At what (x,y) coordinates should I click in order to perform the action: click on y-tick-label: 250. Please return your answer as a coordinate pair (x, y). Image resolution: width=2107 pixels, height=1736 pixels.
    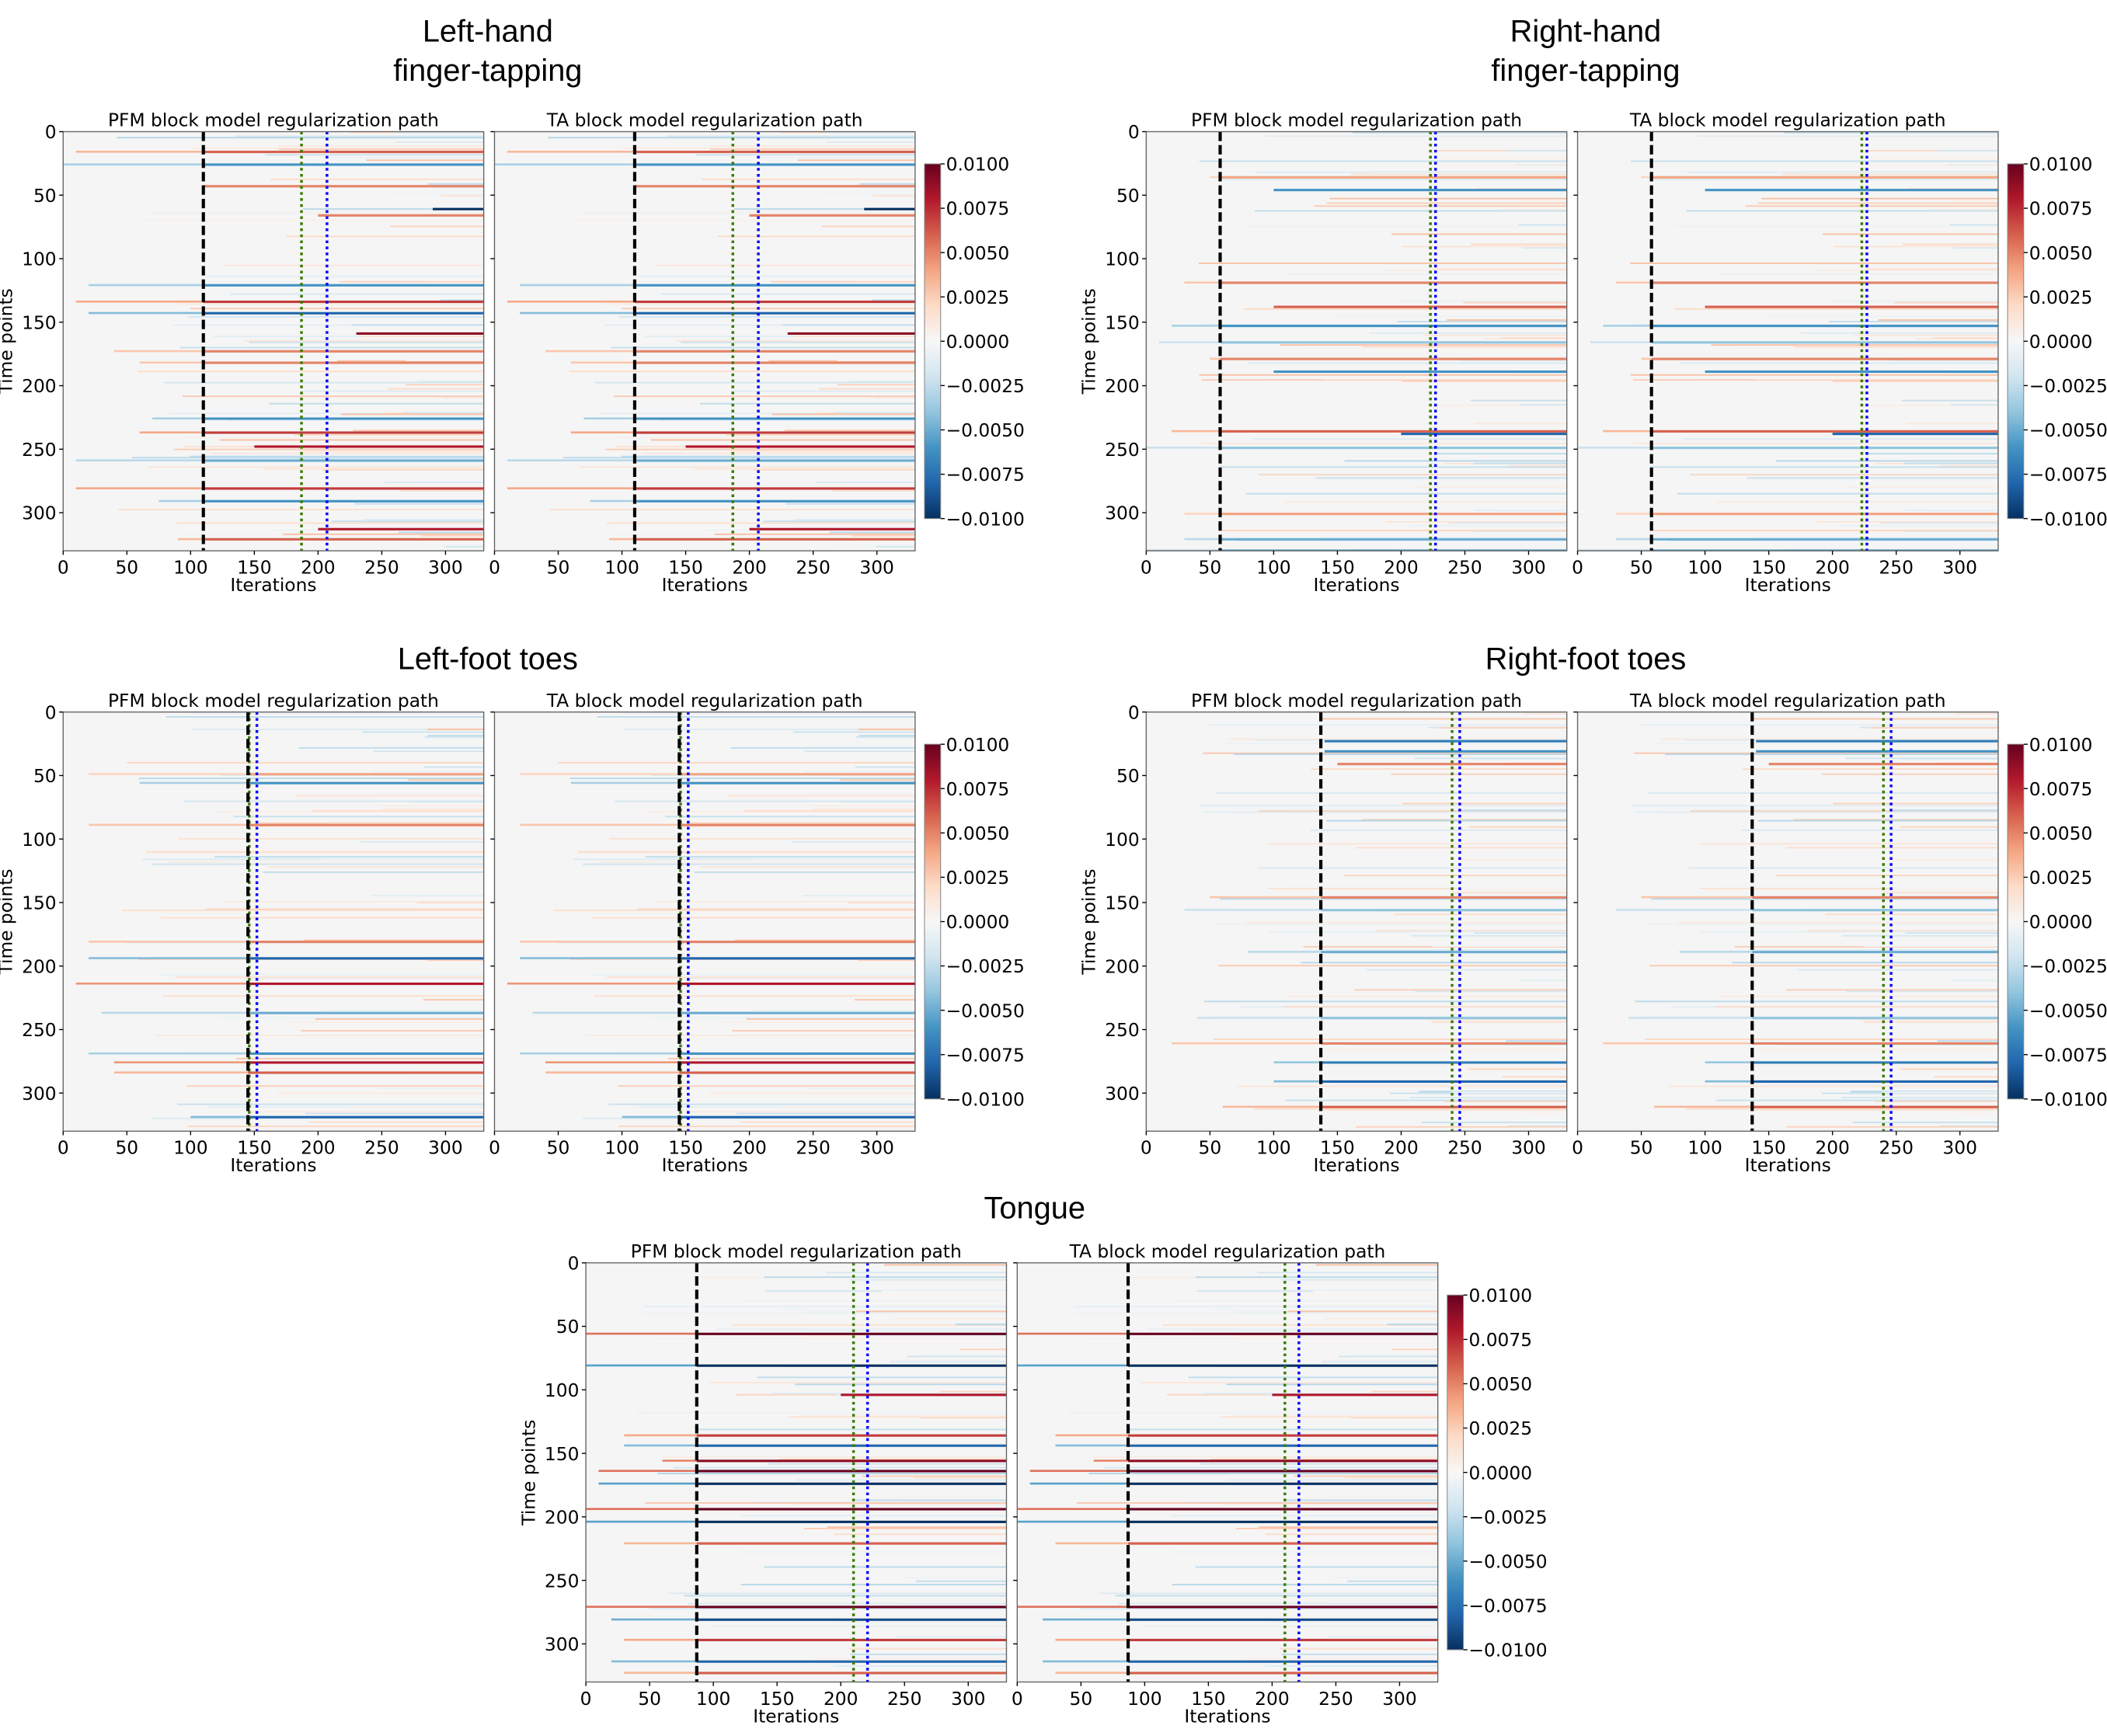
    Looking at the image, I should click on (1122, 1030).